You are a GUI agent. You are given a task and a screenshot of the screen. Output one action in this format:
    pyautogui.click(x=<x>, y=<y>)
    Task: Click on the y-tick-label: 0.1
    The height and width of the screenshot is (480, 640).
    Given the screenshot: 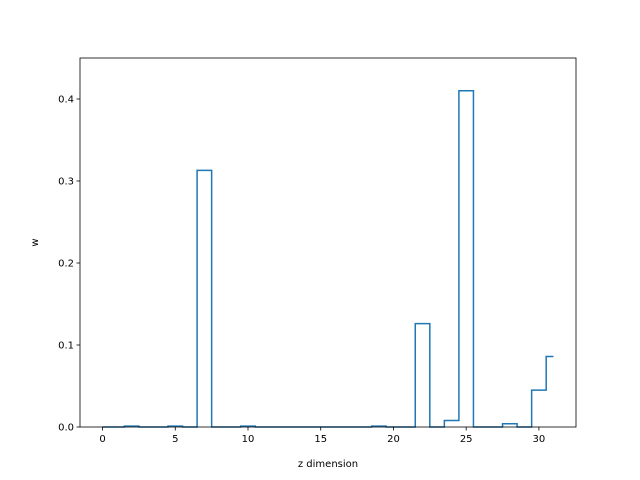 What is the action you would take?
    pyautogui.click(x=66, y=346)
    